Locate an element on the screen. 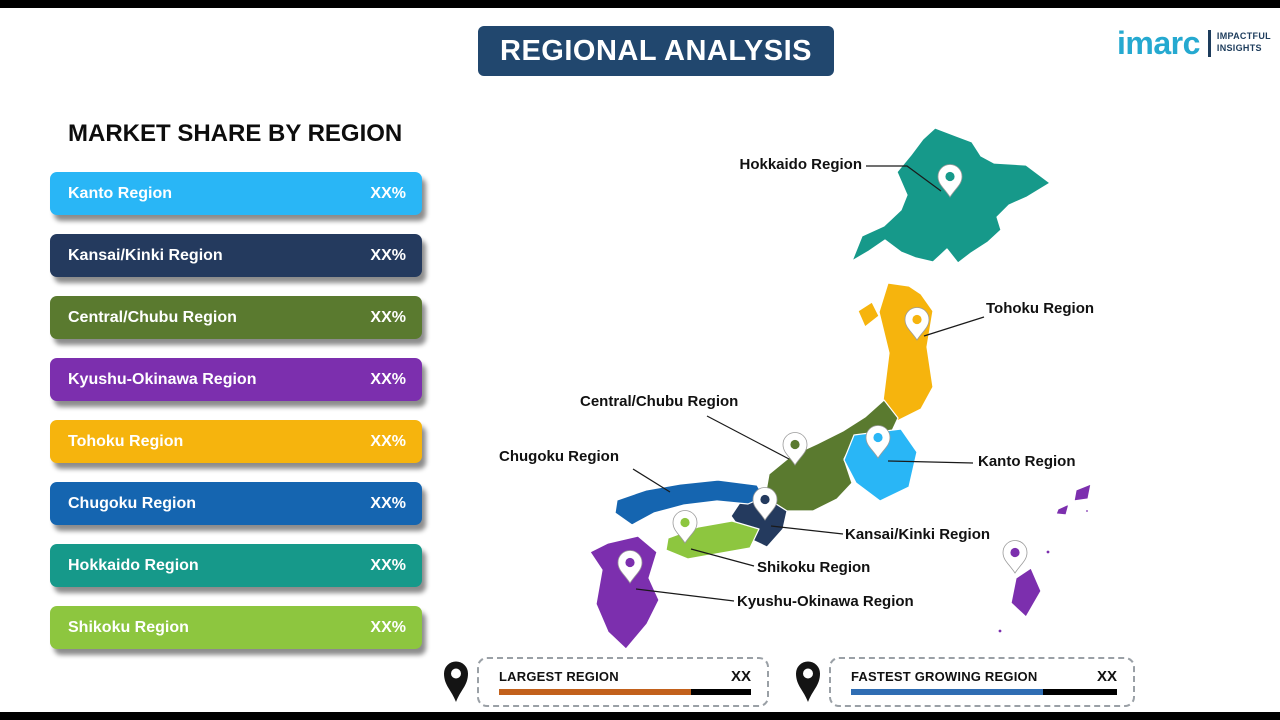 Image resolution: width=1280 pixels, height=720 pixels. map-label-tohoku: Tohoku Region is located at coordinates (1040, 308).